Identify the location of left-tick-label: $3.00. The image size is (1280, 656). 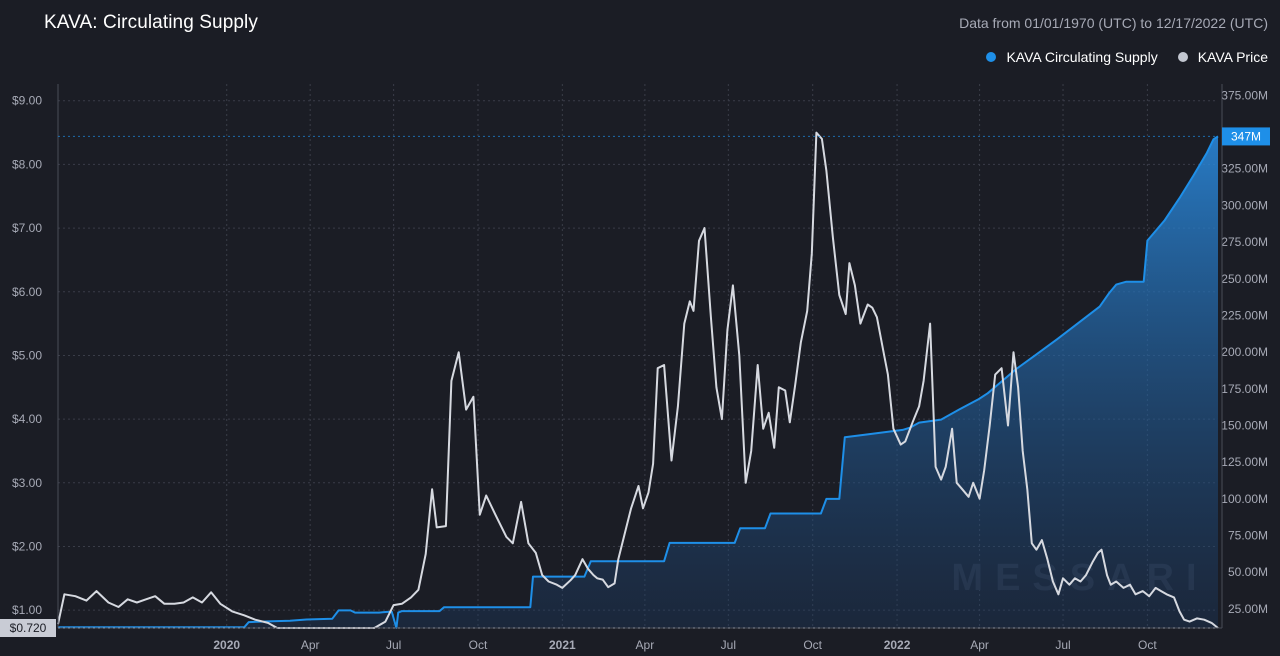
(27, 483).